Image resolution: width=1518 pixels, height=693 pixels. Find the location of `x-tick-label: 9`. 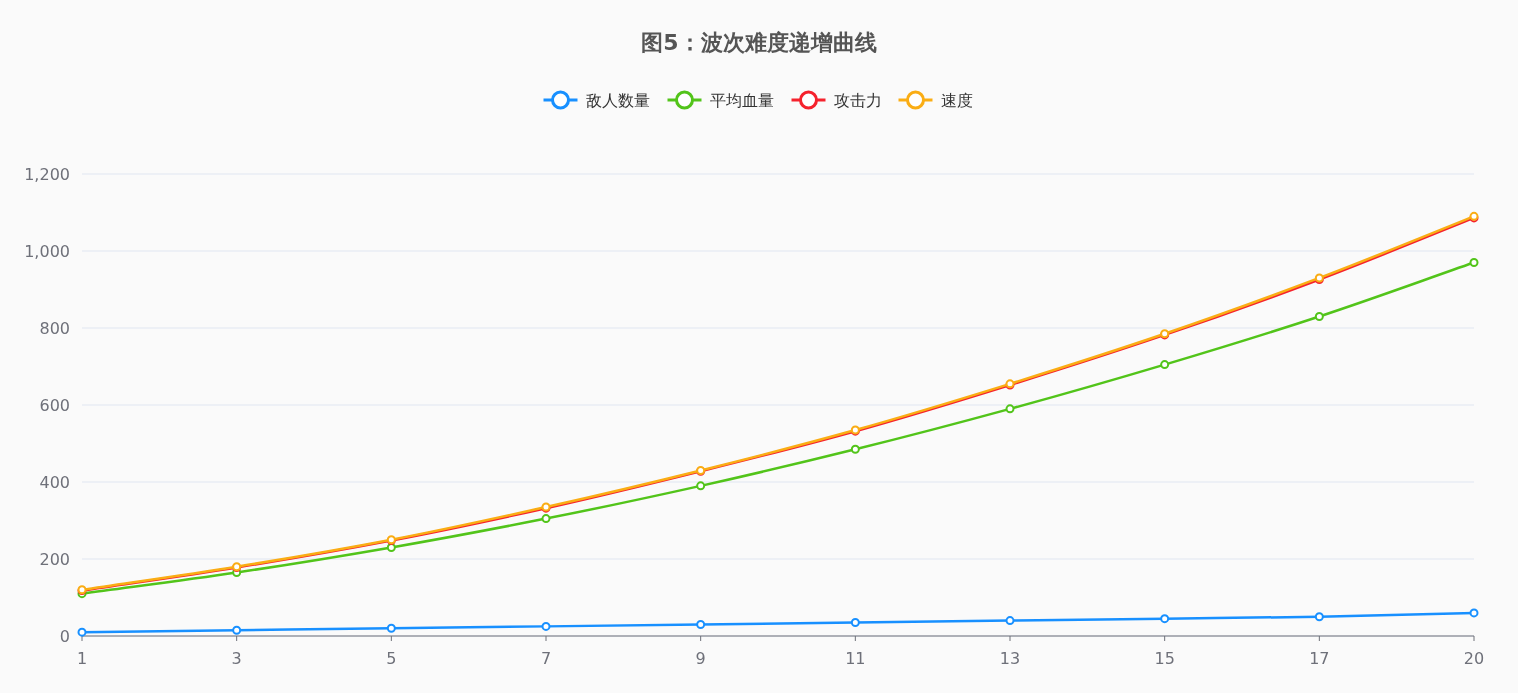

x-tick-label: 9 is located at coordinates (700, 658).